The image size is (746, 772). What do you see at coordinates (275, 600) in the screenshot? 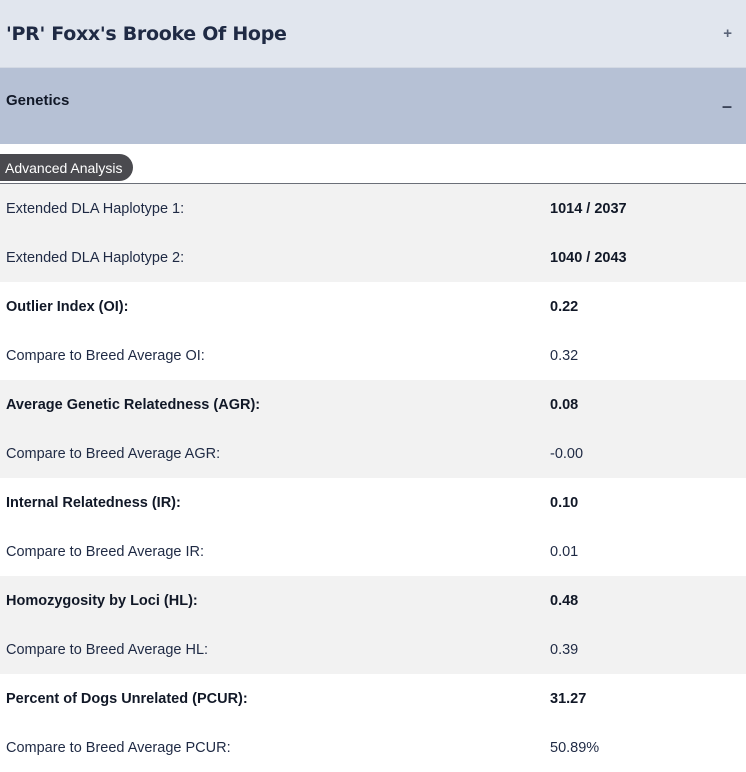
I see `row-label: Homozygosity by Loci (HL):` at bounding box center [275, 600].